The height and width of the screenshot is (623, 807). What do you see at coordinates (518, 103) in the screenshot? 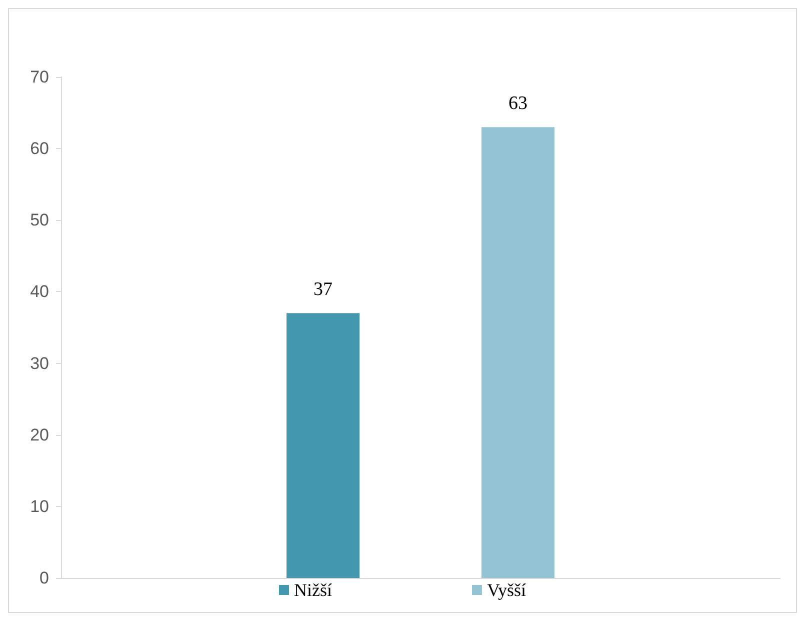
I see `data-label: 63` at bounding box center [518, 103].